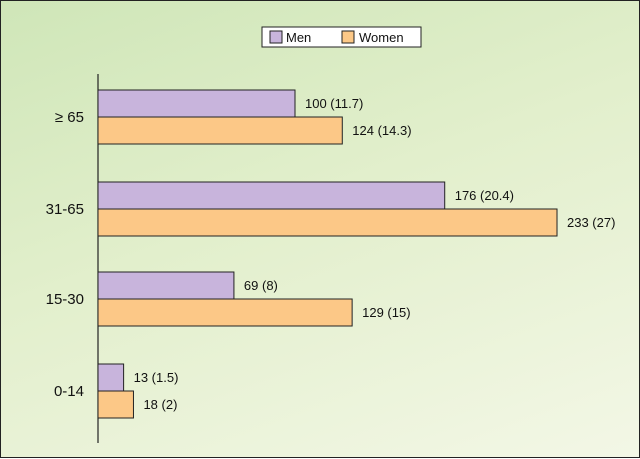  Describe the element at coordinates (348, 37) in the screenshot. I see `legend-swatch-women` at that location.